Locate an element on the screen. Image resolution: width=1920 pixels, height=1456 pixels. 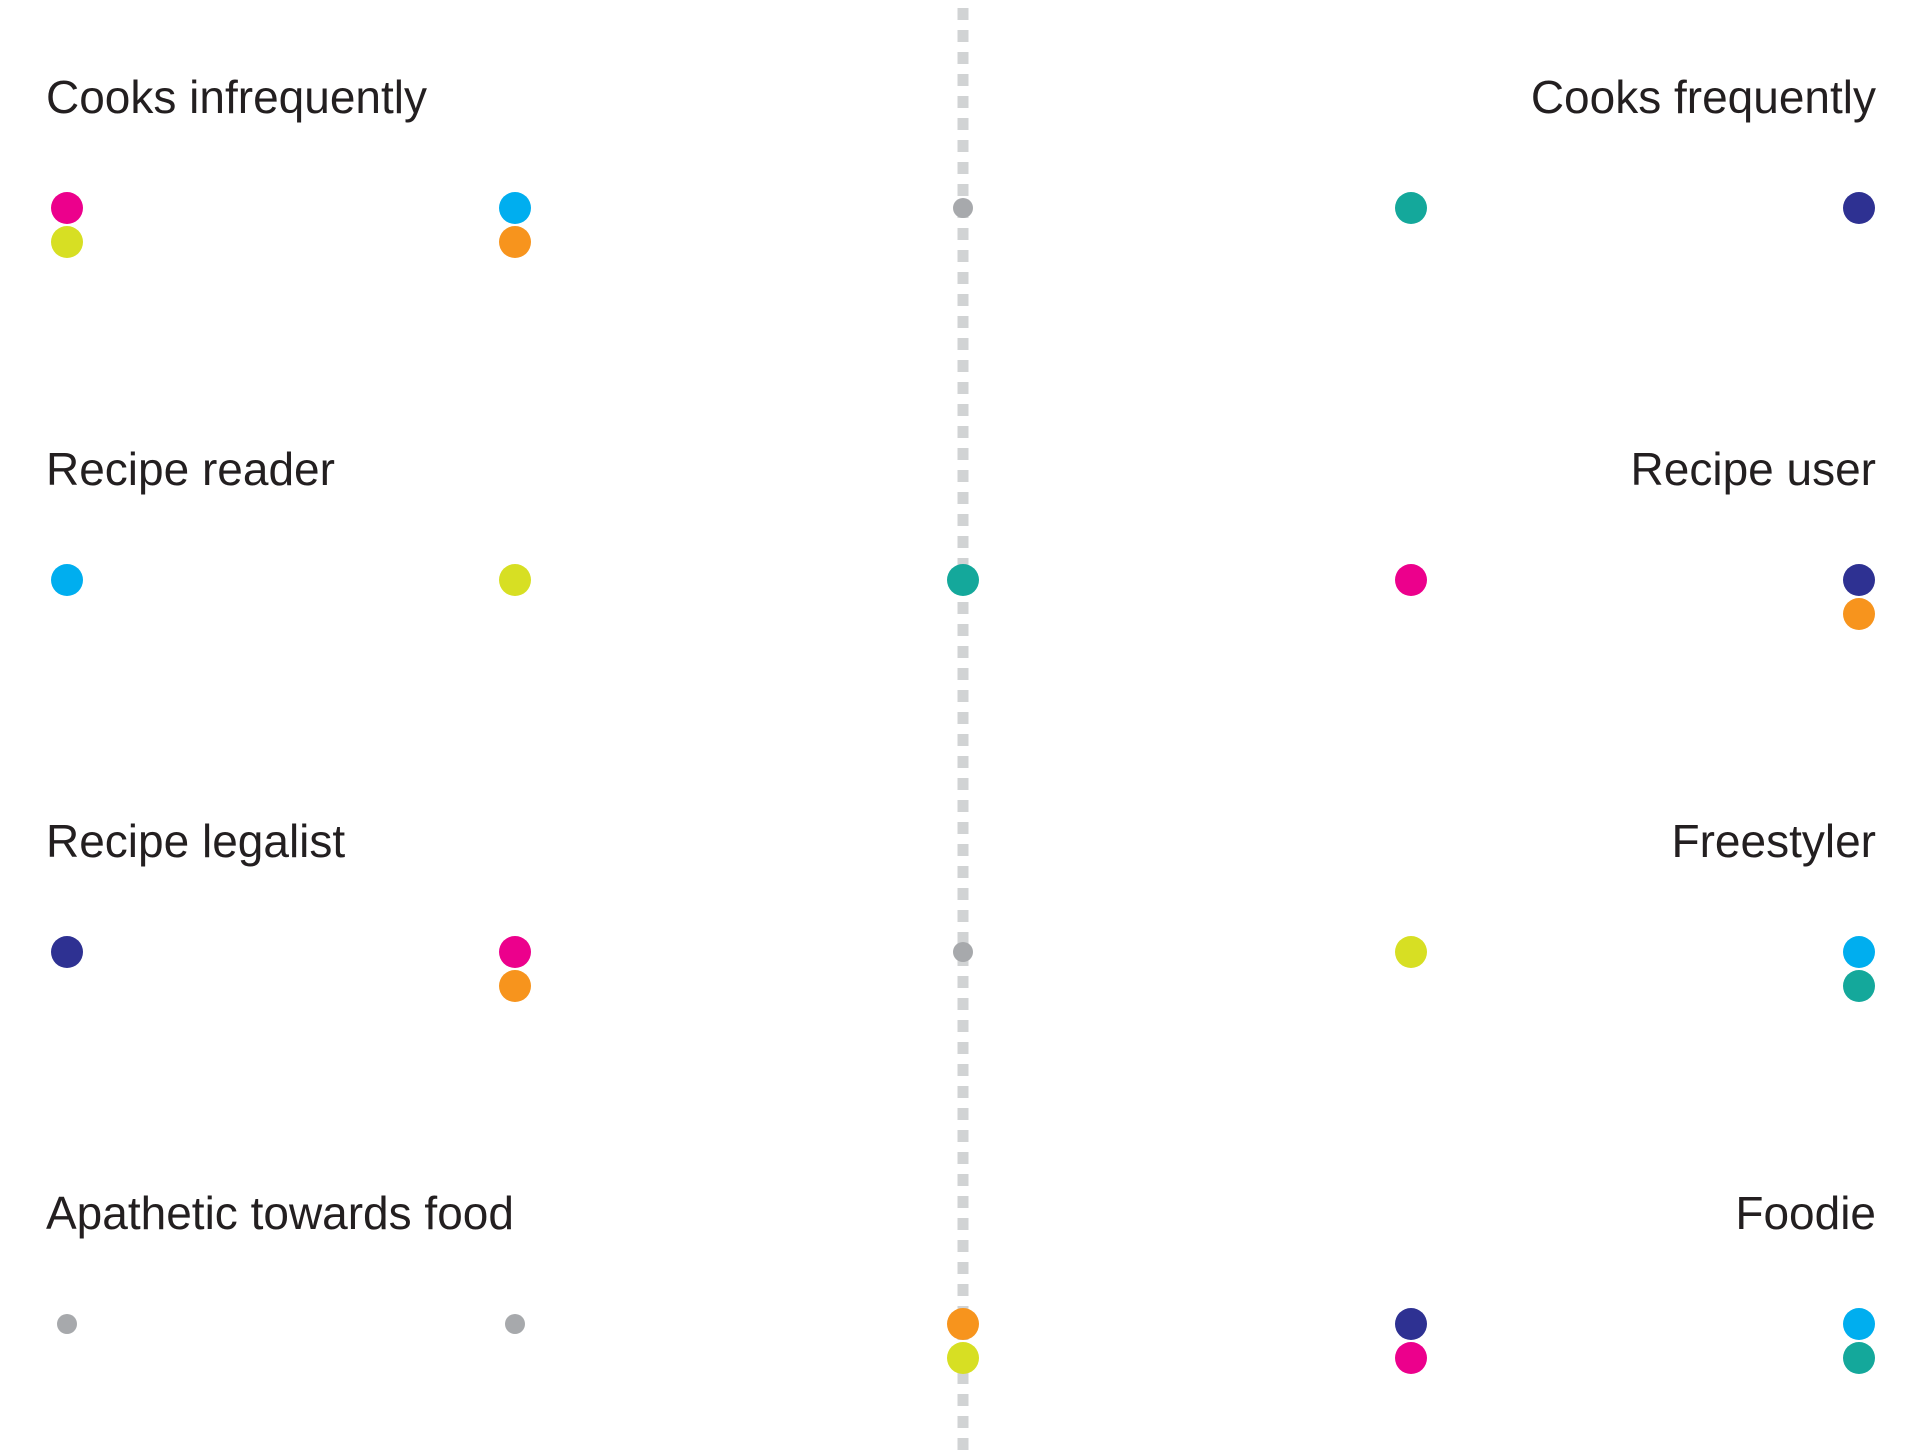
left-label: Recipe reader is located at coordinates (190, 469).